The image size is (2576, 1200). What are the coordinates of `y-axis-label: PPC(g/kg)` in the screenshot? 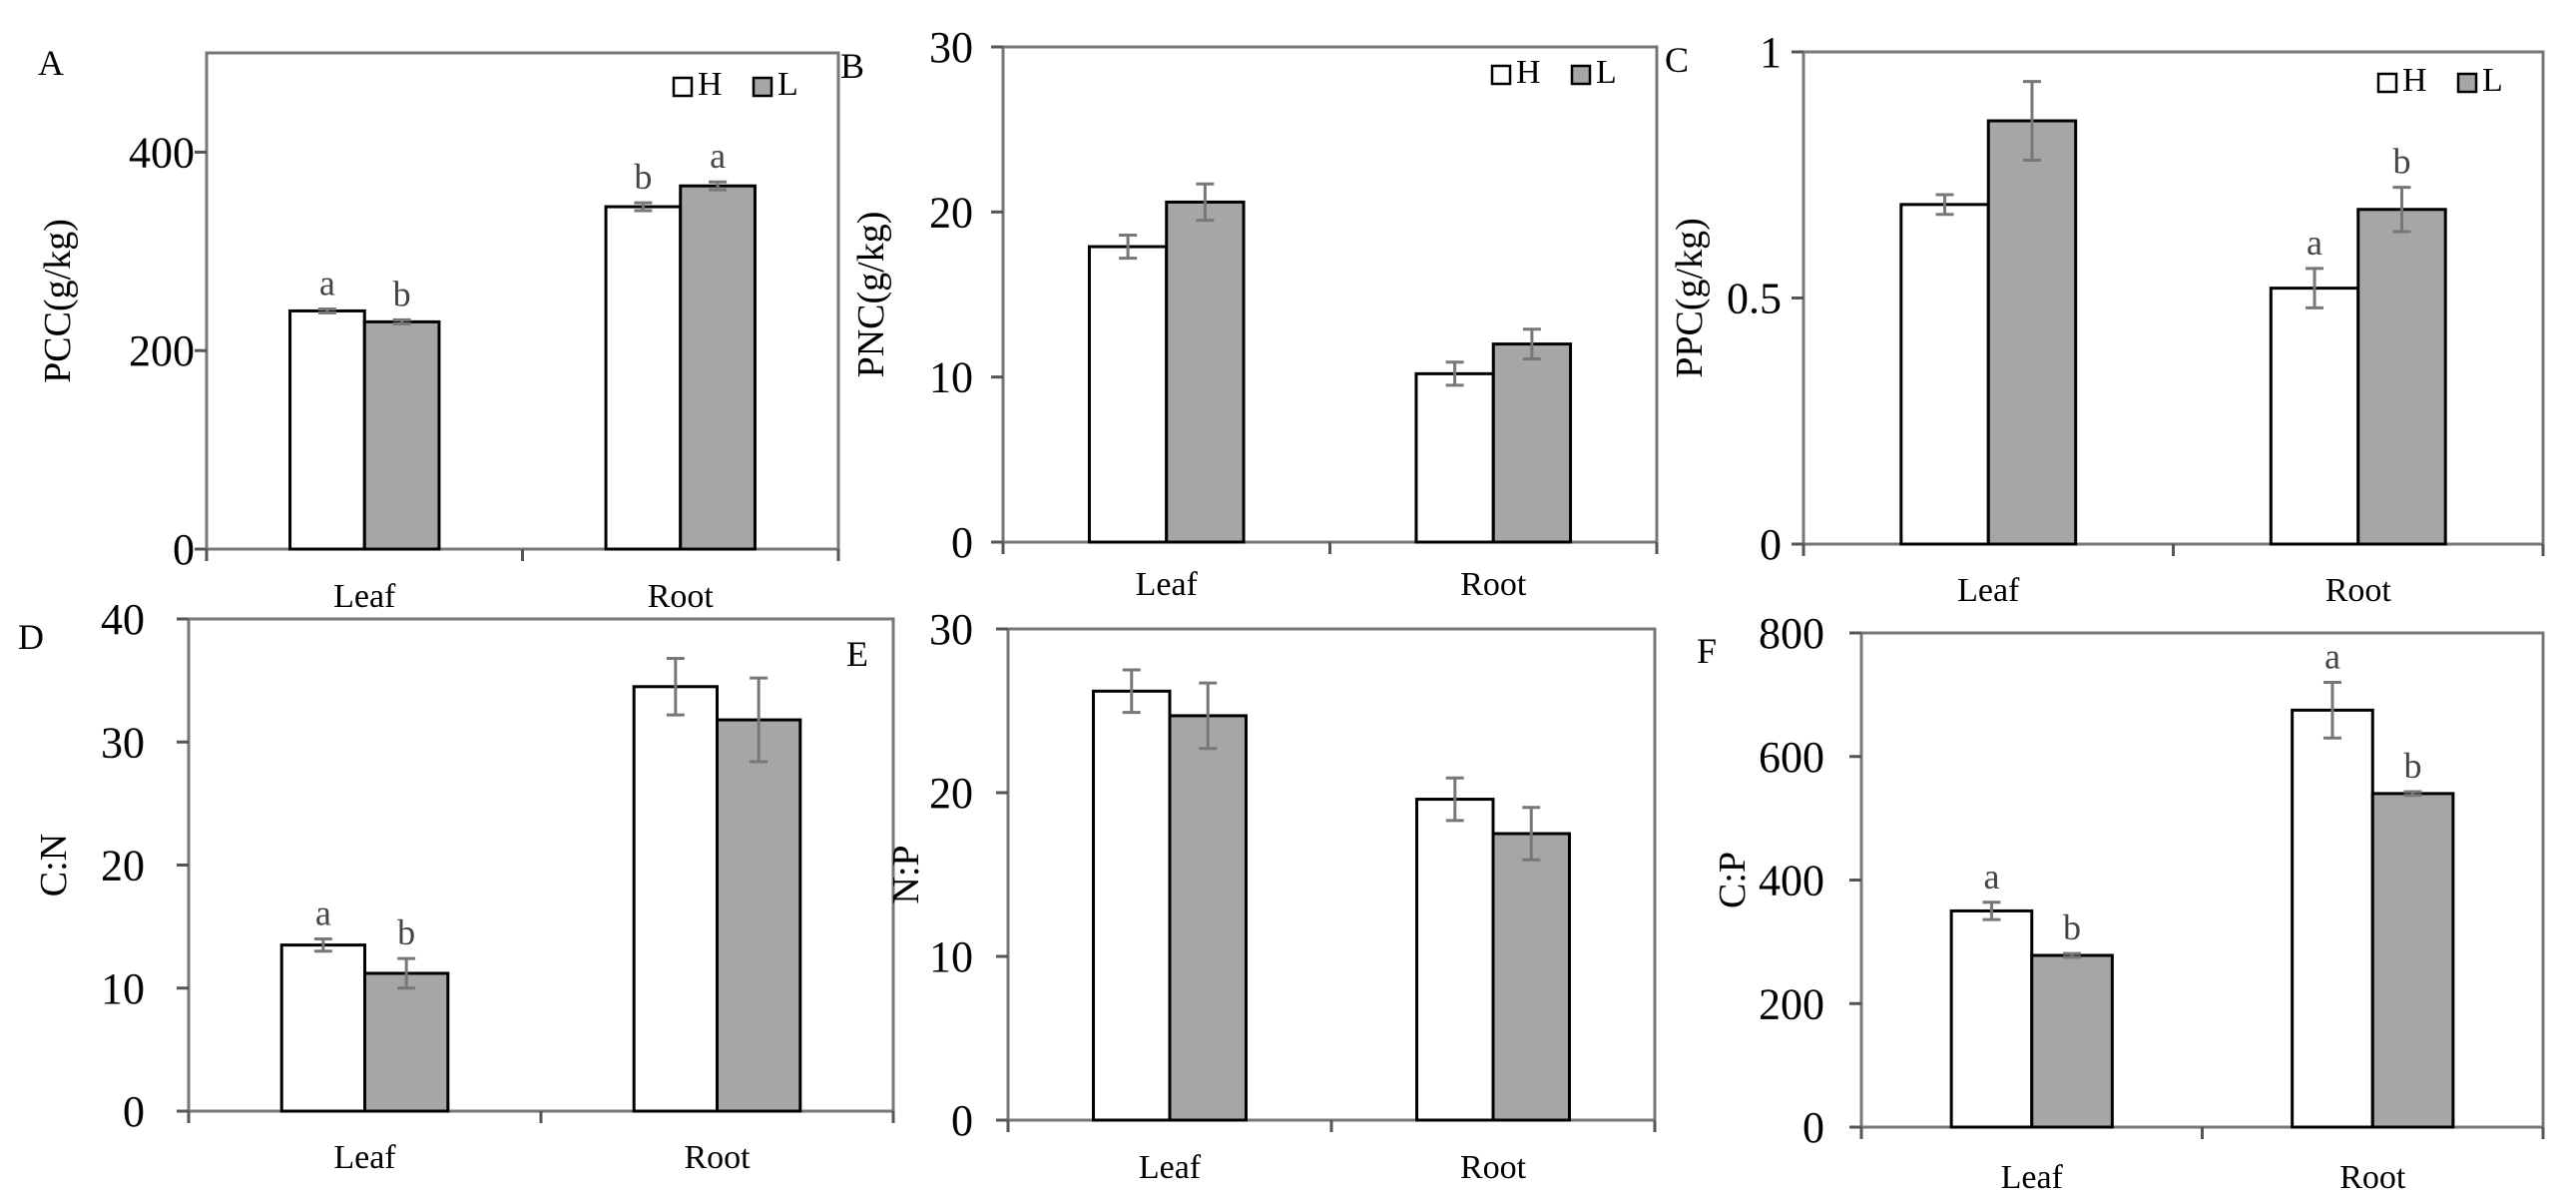 It's located at (1690, 297).